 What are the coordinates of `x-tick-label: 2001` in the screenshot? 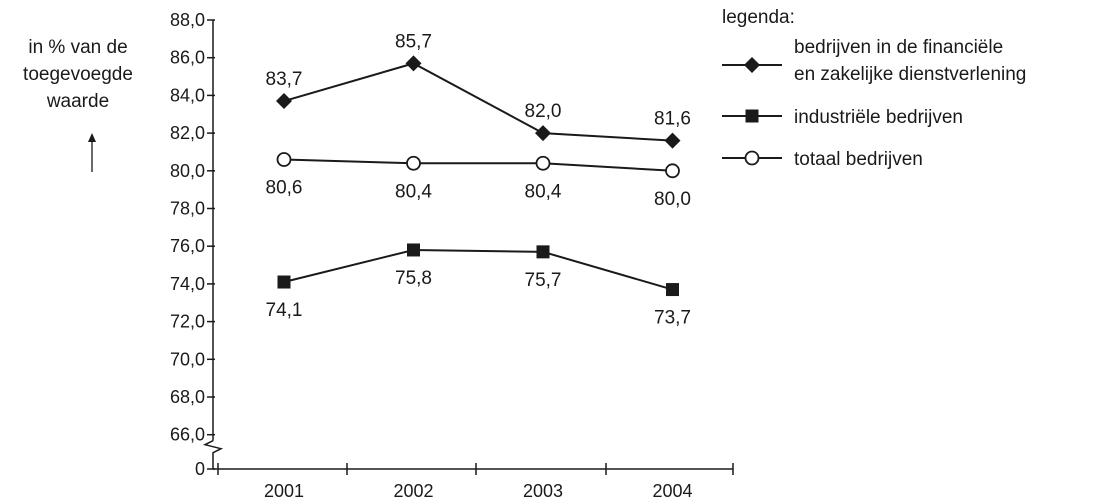 It's located at (284, 490).